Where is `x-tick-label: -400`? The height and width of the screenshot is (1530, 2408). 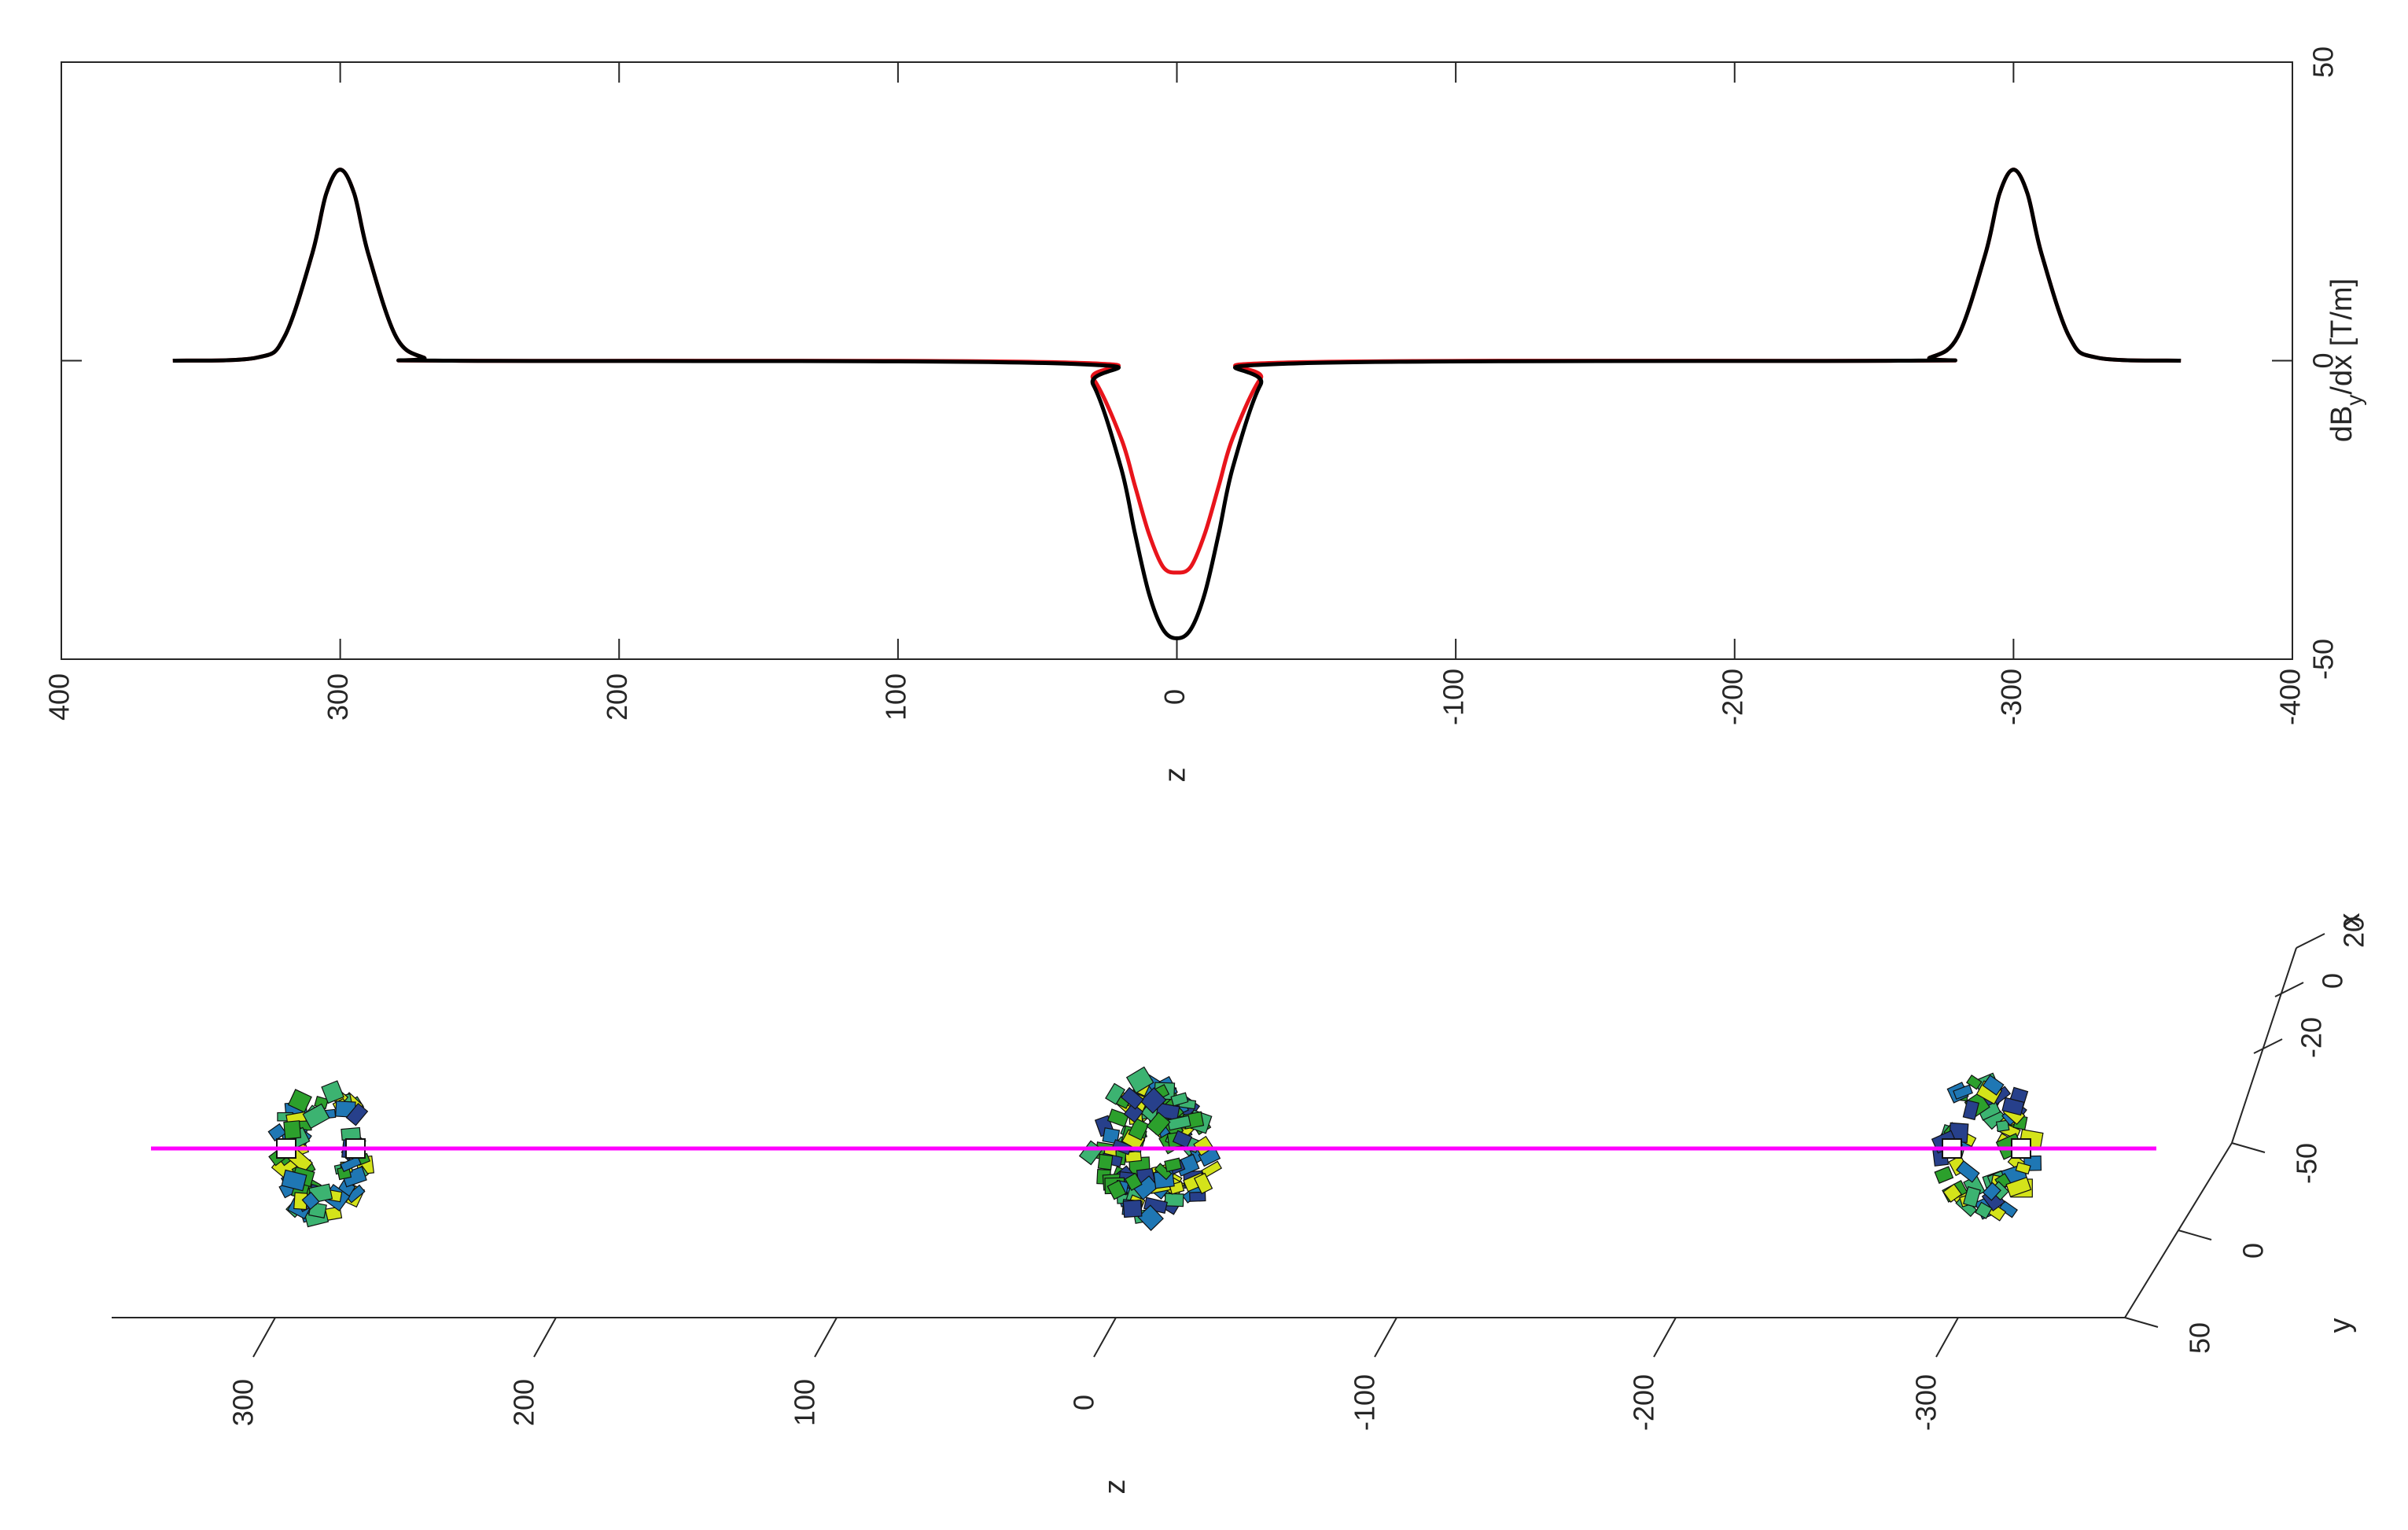 x-tick-label: -400 is located at coordinates (2290, 697).